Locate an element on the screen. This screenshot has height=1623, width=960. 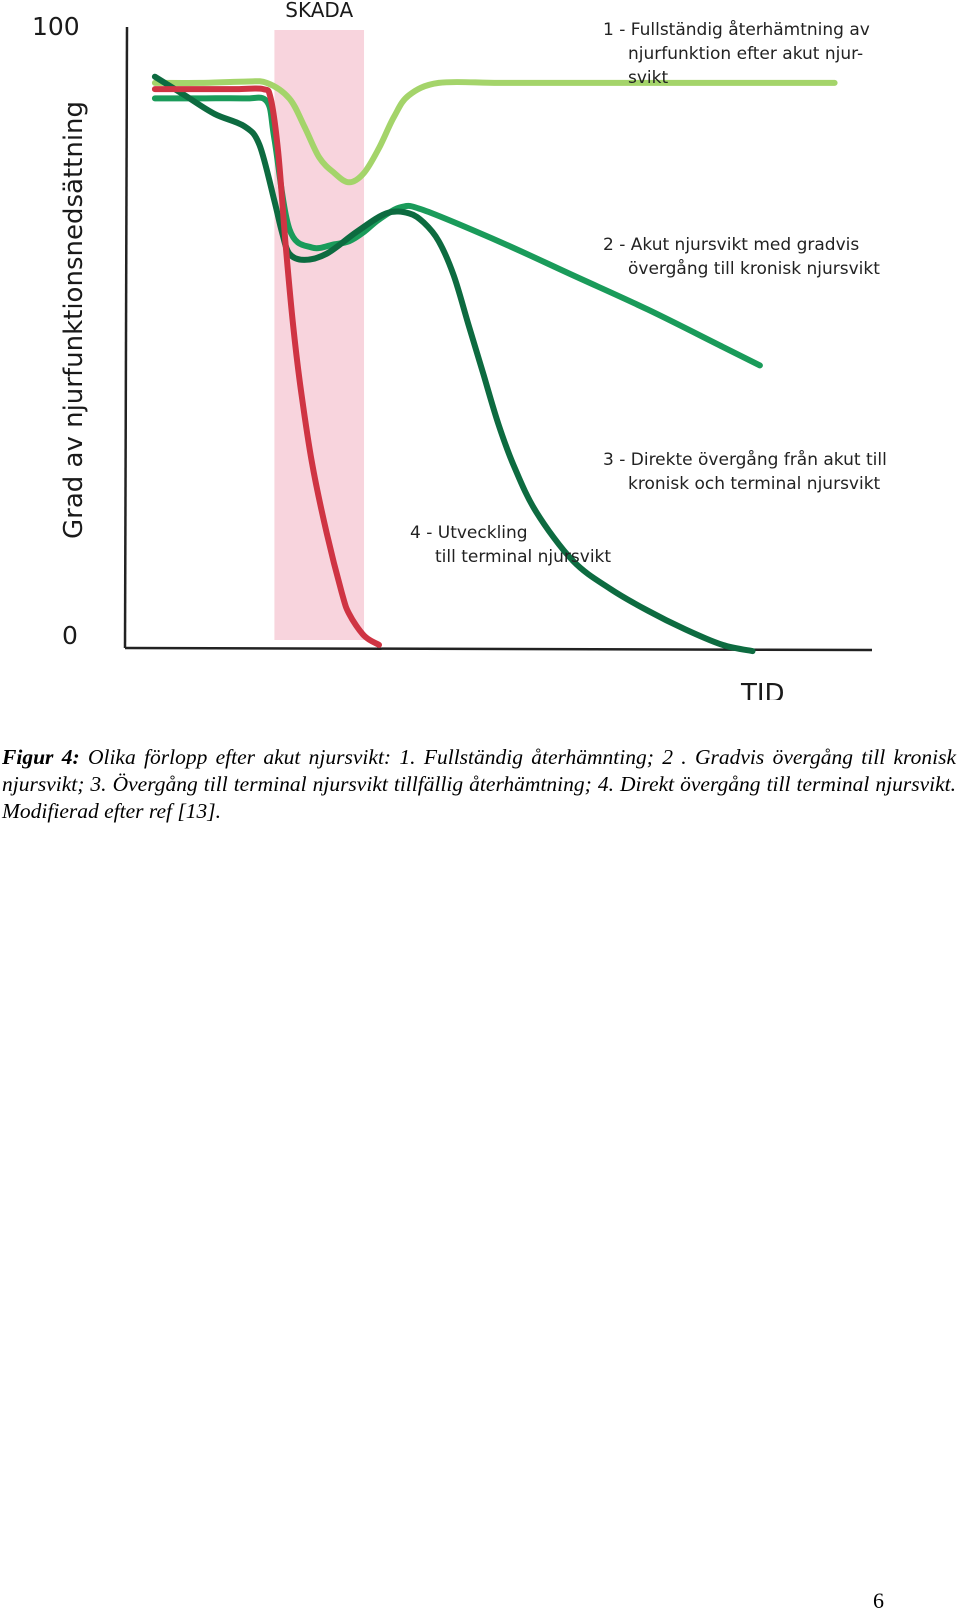
annotation-4-line-1: 4 - Utveckling is located at coordinates (469, 533).